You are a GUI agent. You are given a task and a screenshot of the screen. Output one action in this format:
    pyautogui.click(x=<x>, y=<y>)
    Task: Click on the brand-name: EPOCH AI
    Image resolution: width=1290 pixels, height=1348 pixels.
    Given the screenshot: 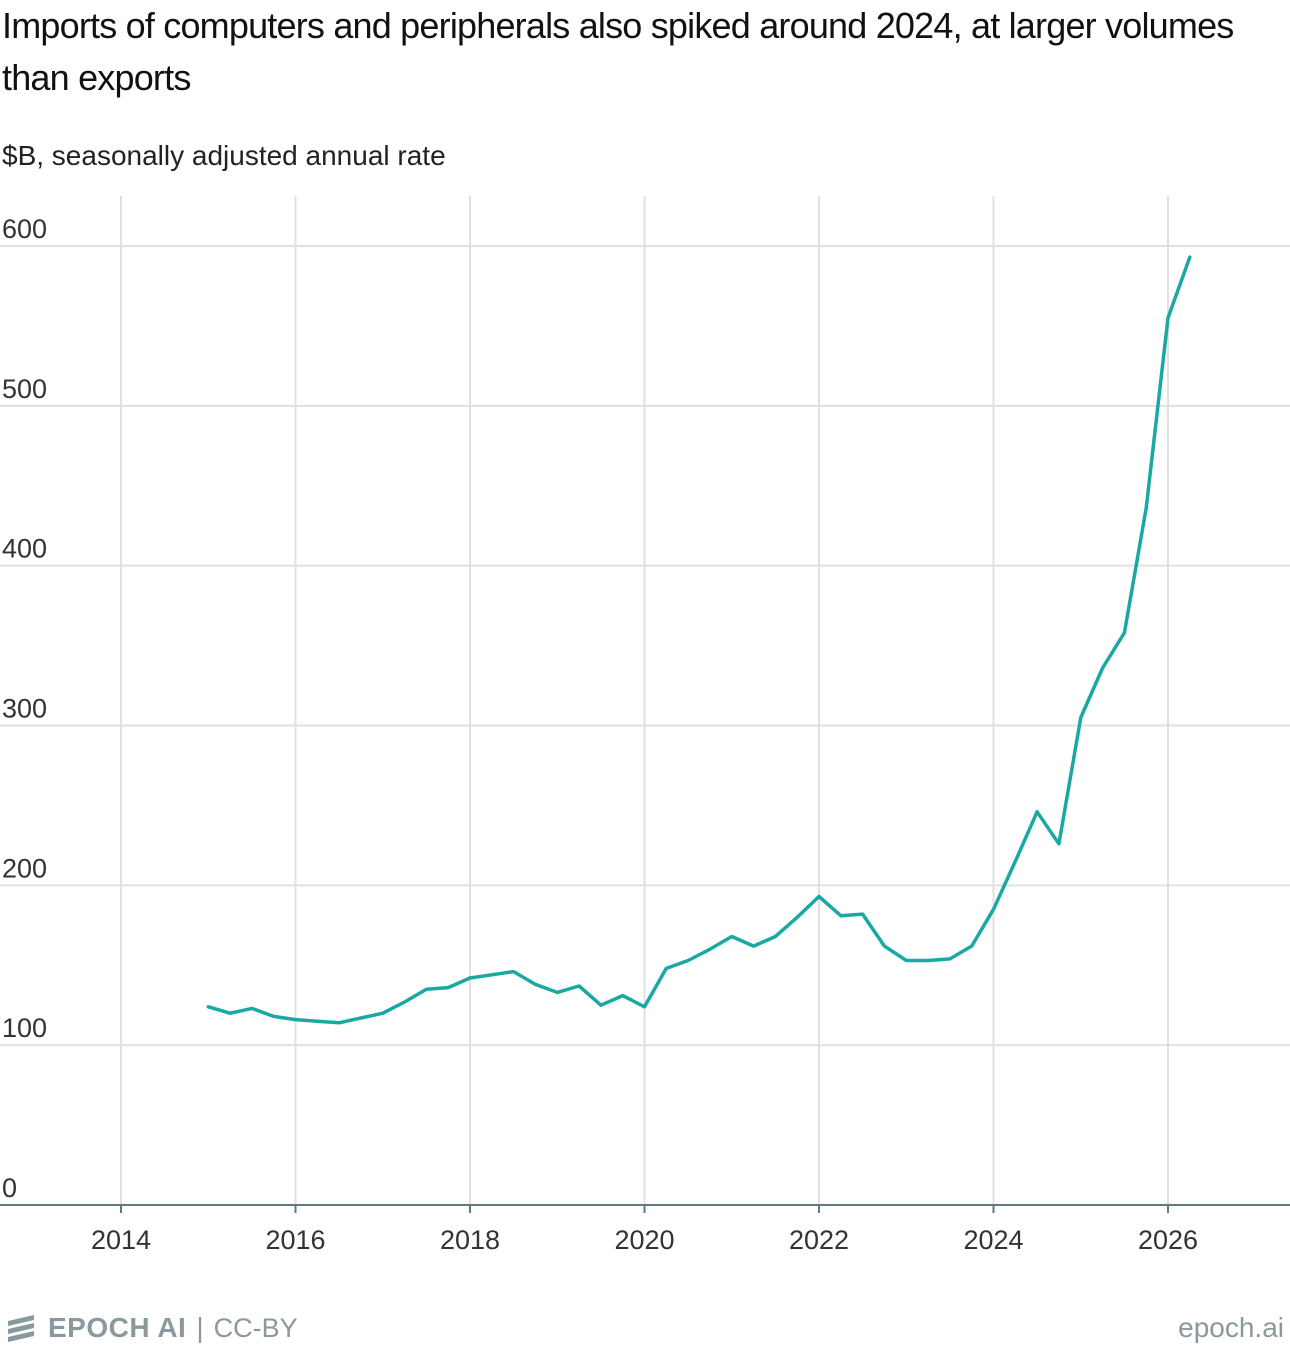 What is the action you would take?
    pyautogui.click(x=117, y=1327)
    